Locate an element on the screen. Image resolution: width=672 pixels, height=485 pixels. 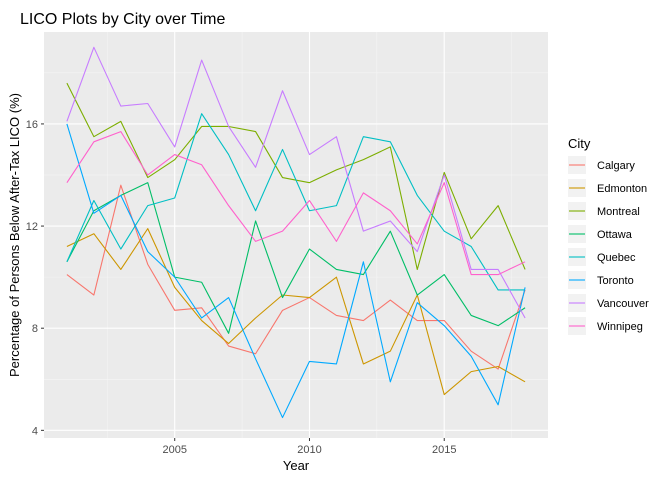
legend-label-montreal: Montreal is located at coordinates (618, 212).